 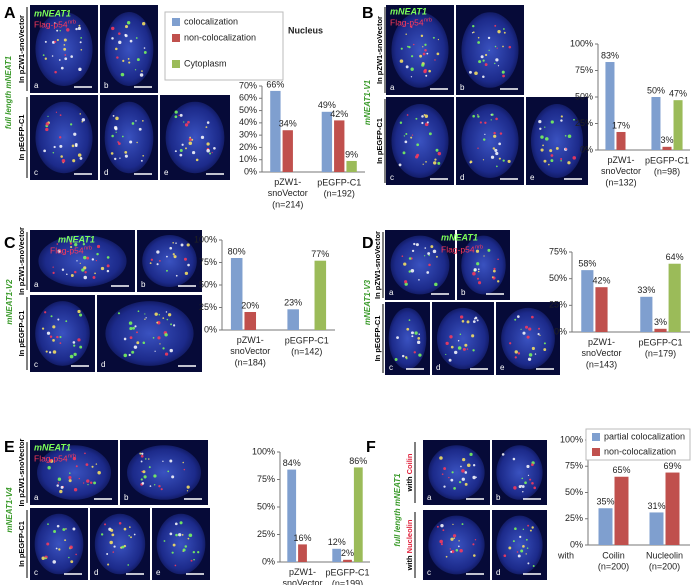 What do you see at coordinates (21, 138) in the screenshot?
I see `row-label: In pEGFP-C1` at bounding box center [21, 138].